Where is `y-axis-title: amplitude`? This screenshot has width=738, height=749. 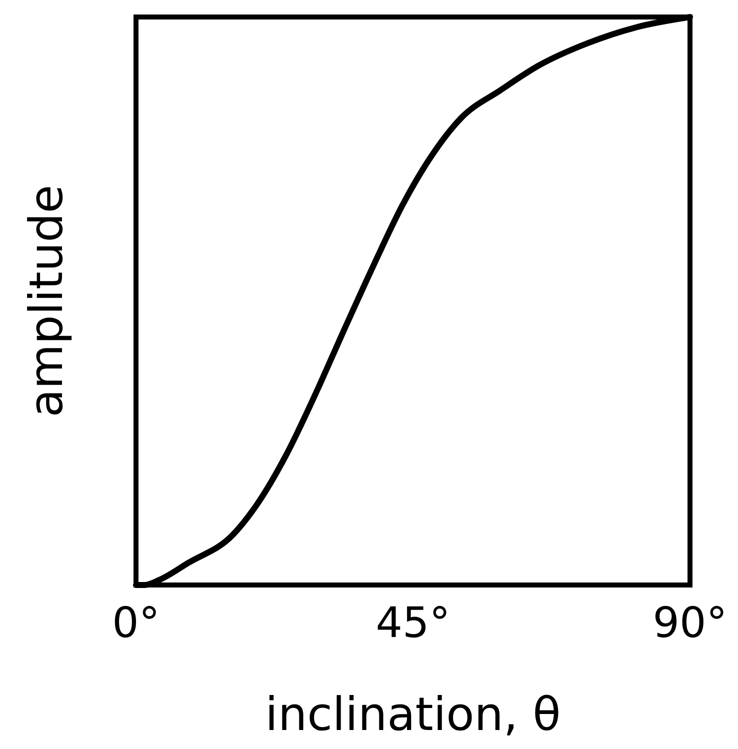
y-axis-title: amplitude is located at coordinates (46, 301).